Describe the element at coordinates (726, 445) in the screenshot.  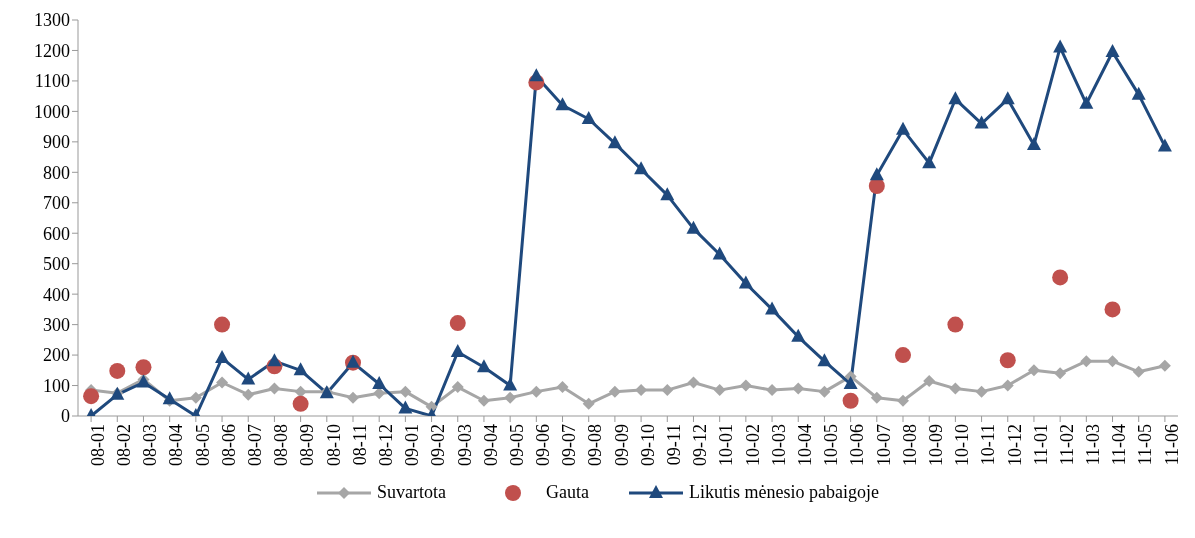
I see `x-tick-label: 10-01` at that location.